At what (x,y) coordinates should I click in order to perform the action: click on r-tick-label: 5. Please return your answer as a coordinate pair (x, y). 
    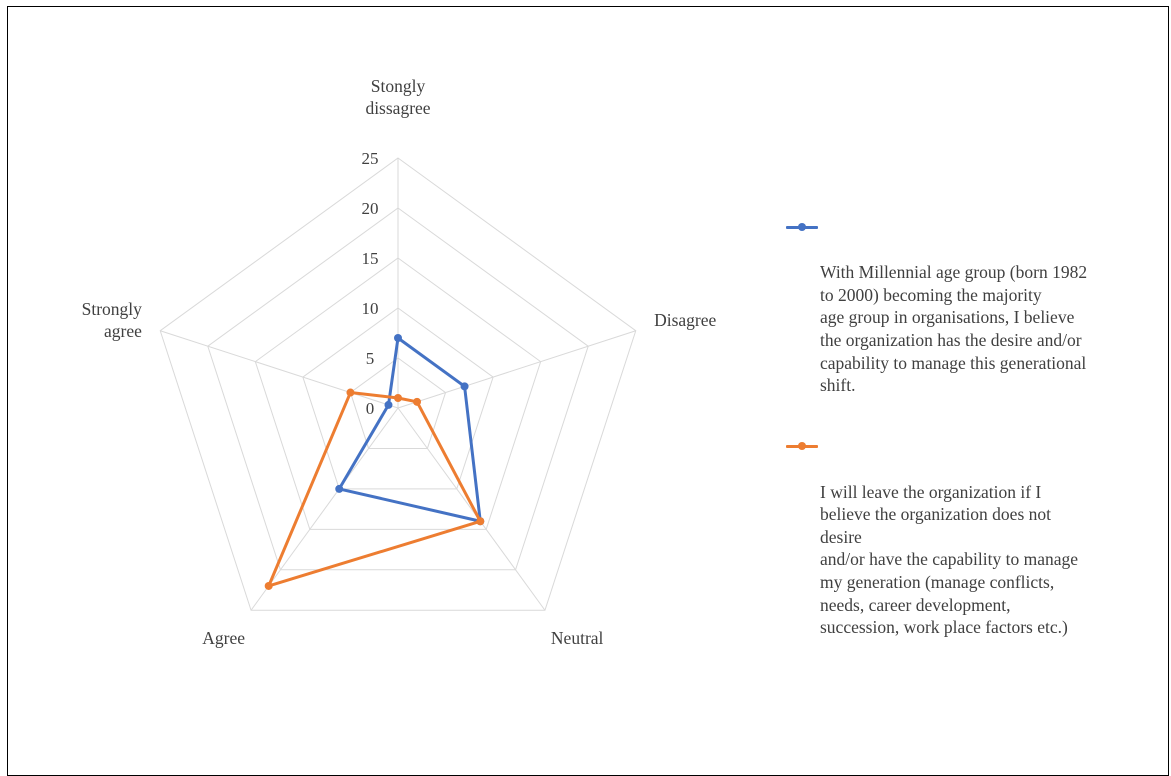
    Looking at the image, I should click on (370, 358).